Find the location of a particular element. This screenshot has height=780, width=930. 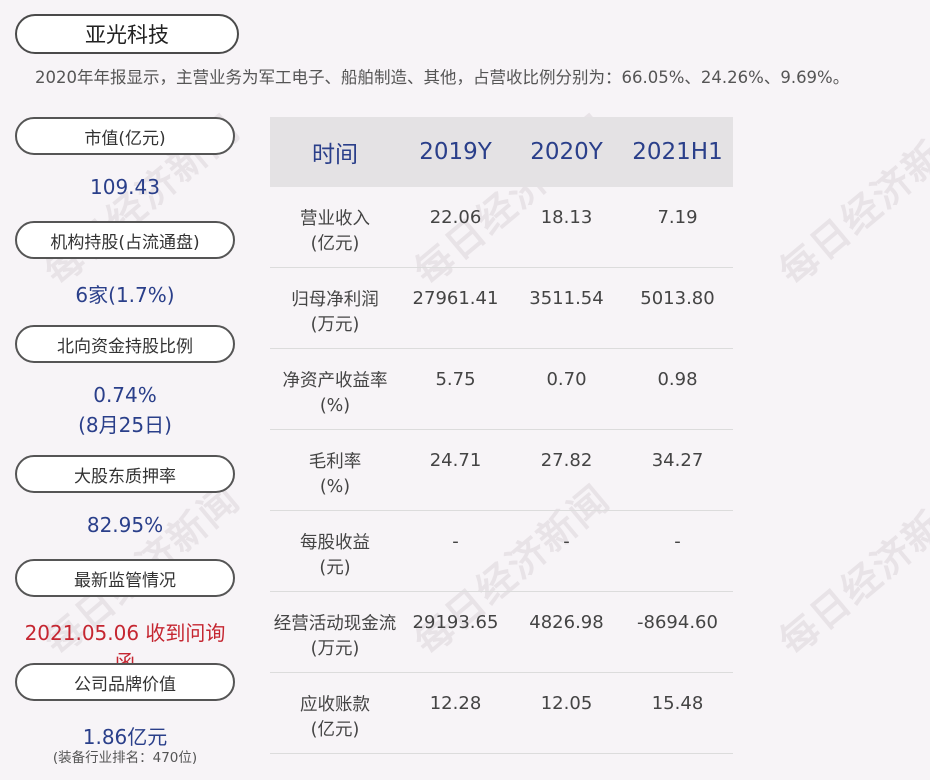

market-cap-label: 市值(亿元) is located at coordinates (125, 136).